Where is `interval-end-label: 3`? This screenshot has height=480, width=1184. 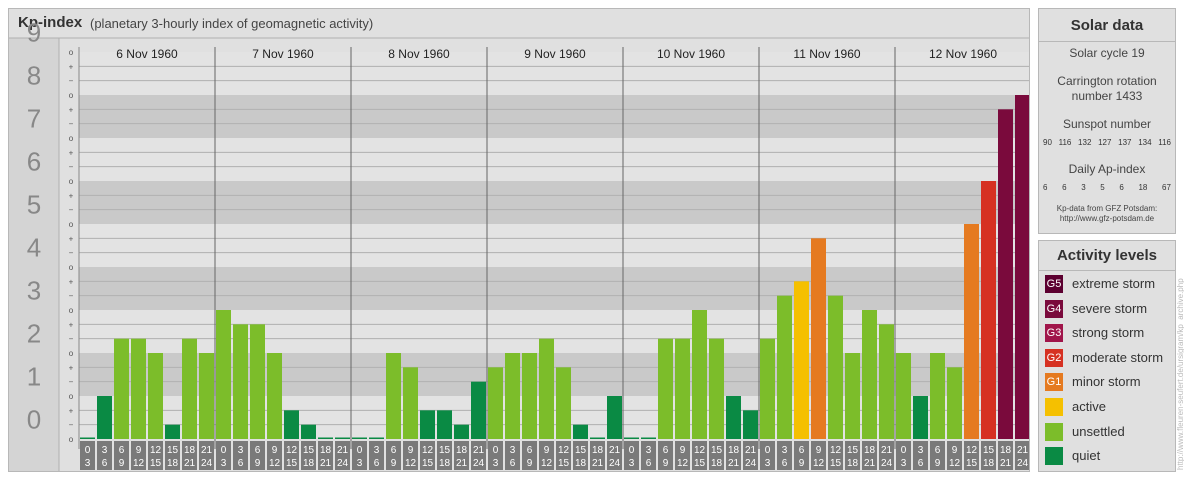 interval-end-label: 3 is located at coordinates (904, 463).